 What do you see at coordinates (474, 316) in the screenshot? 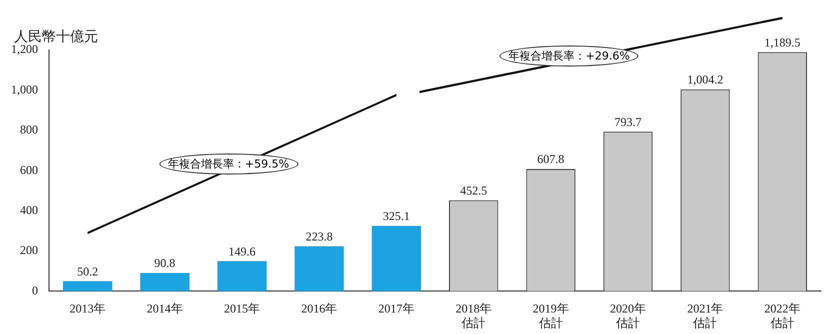
I see `x-tick-label: 2018年估計` at bounding box center [474, 316].